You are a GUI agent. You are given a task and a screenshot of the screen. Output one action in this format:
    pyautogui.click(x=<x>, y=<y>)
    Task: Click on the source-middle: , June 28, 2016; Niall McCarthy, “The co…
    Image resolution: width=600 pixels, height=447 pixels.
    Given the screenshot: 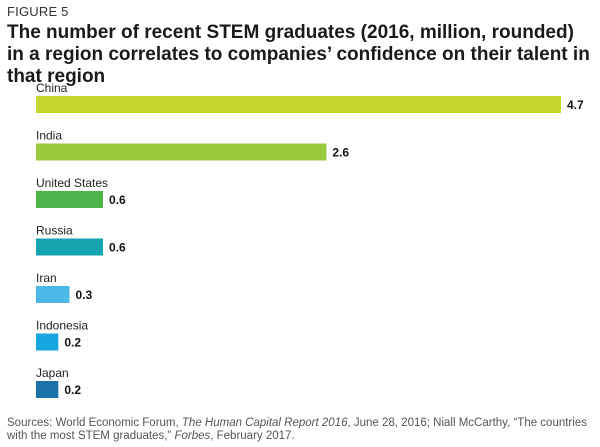 What is the action you would take?
    pyautogui.click(x=297, y=429)
    